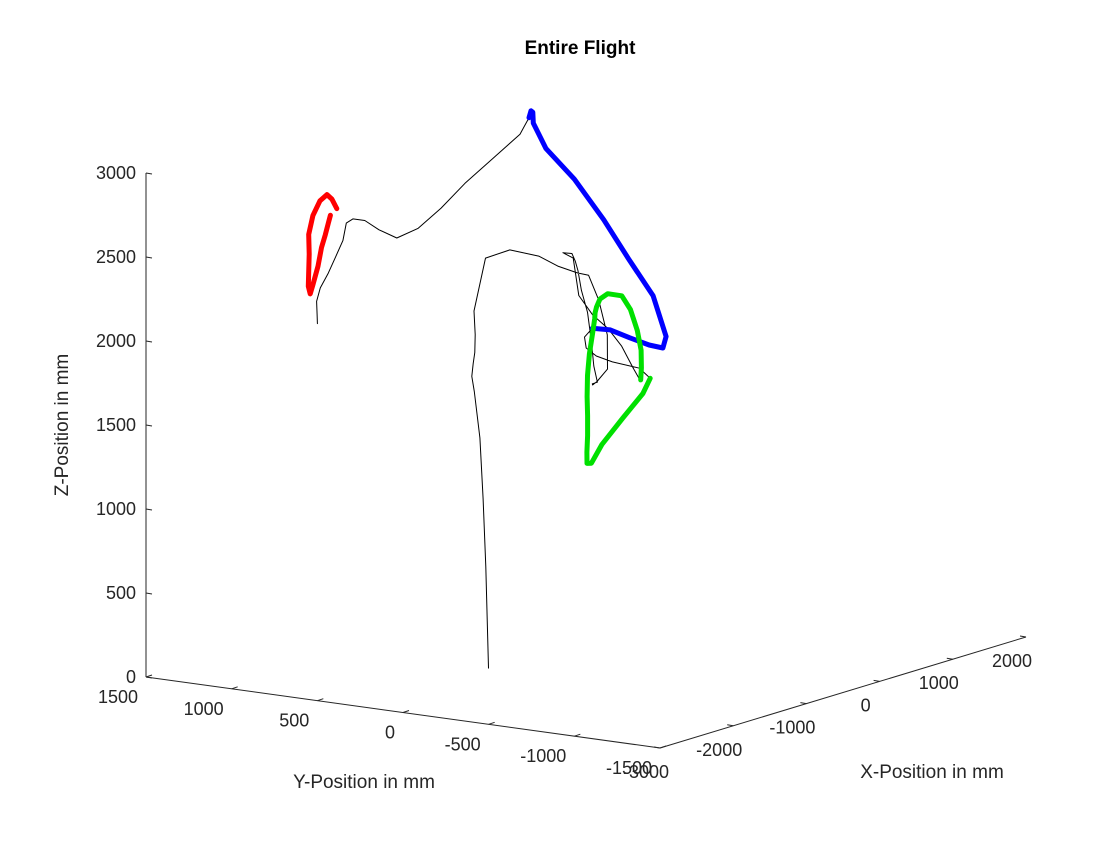 The width and height of the screenshot is (1120, 845). I want to click on z-tick-label: 500, so click(121, 593).